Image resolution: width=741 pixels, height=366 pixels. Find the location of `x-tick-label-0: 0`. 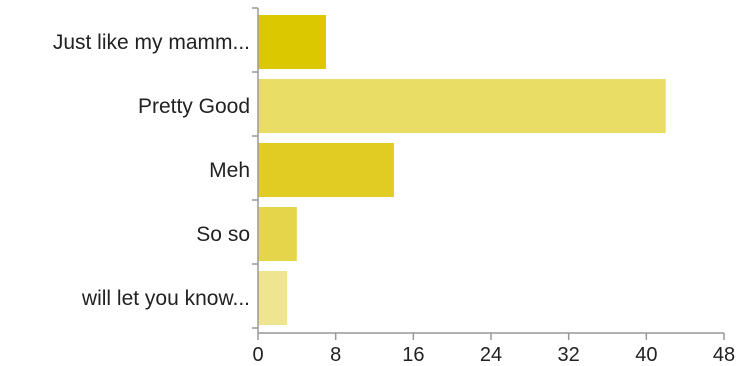

x-tick-label-0: 0 is located at coordinates (257, 355).